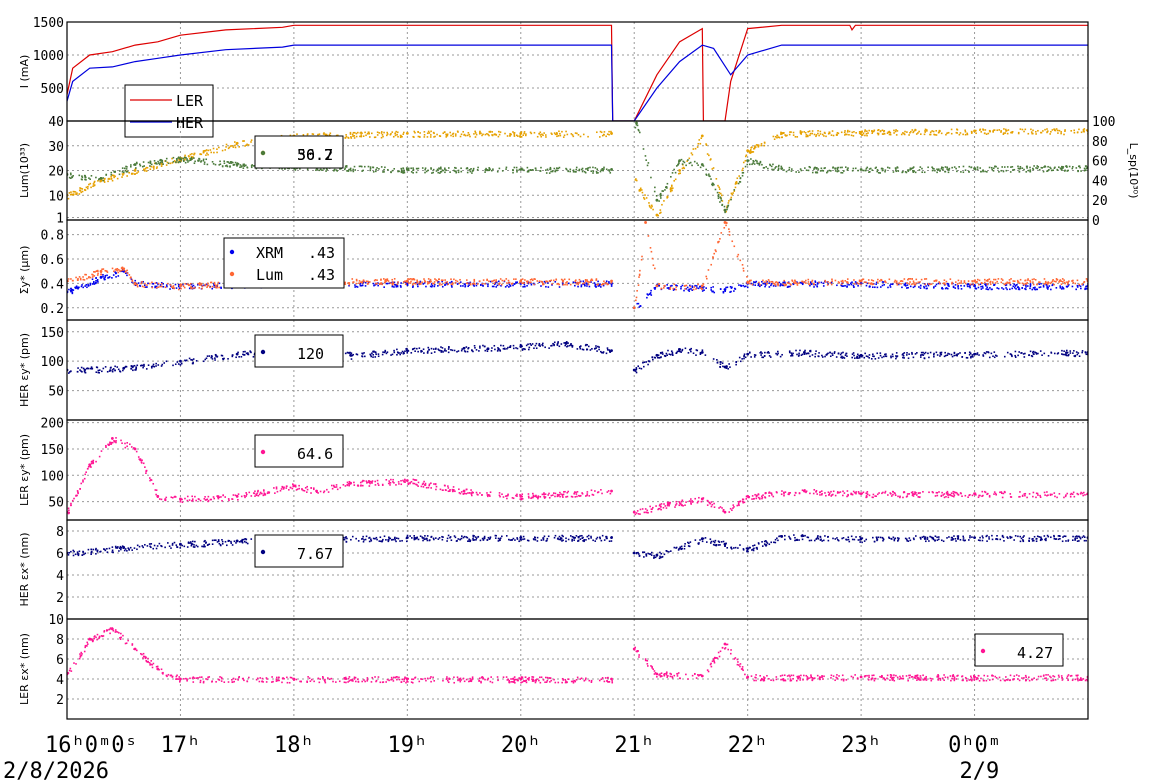 Image resolution: width=1160 pixels, height=782 pixels. Describe the element at coordinates (190, 123) in the screenshot. I see `legend-label: HER` at that location.